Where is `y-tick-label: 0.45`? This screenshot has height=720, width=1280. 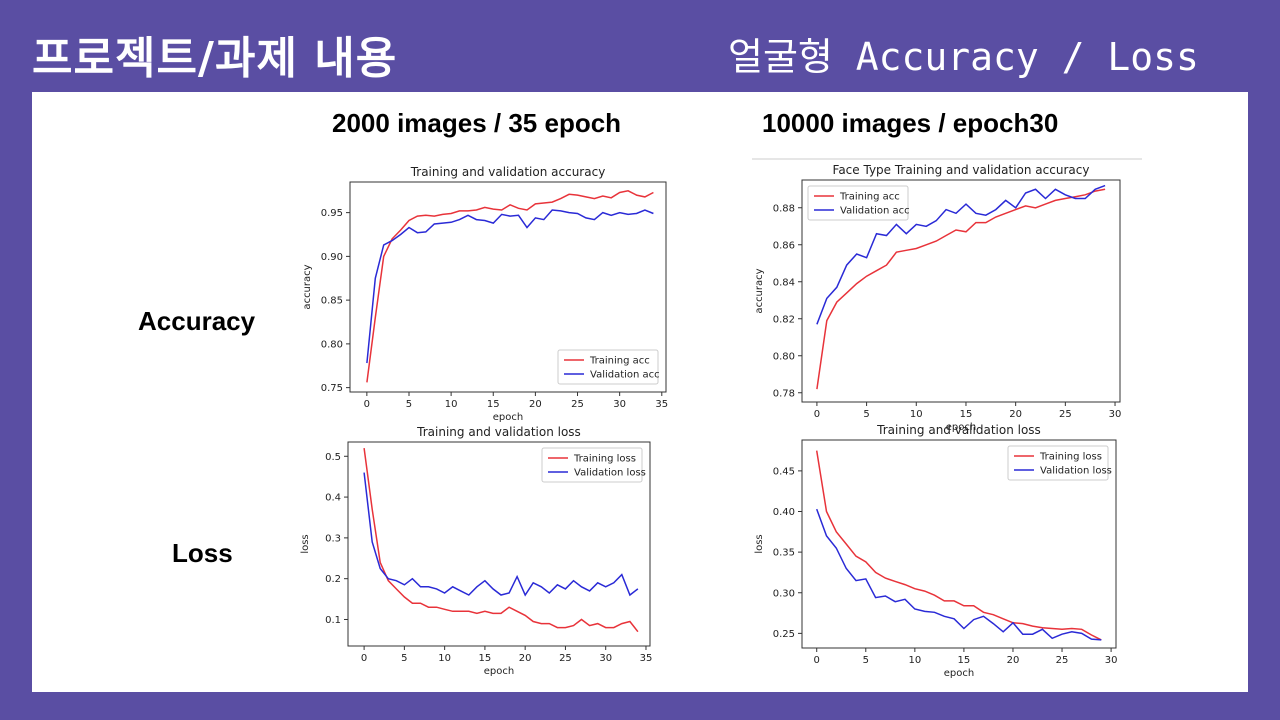
y-tick-label: 0.45 is located at coordinates (784, 471).